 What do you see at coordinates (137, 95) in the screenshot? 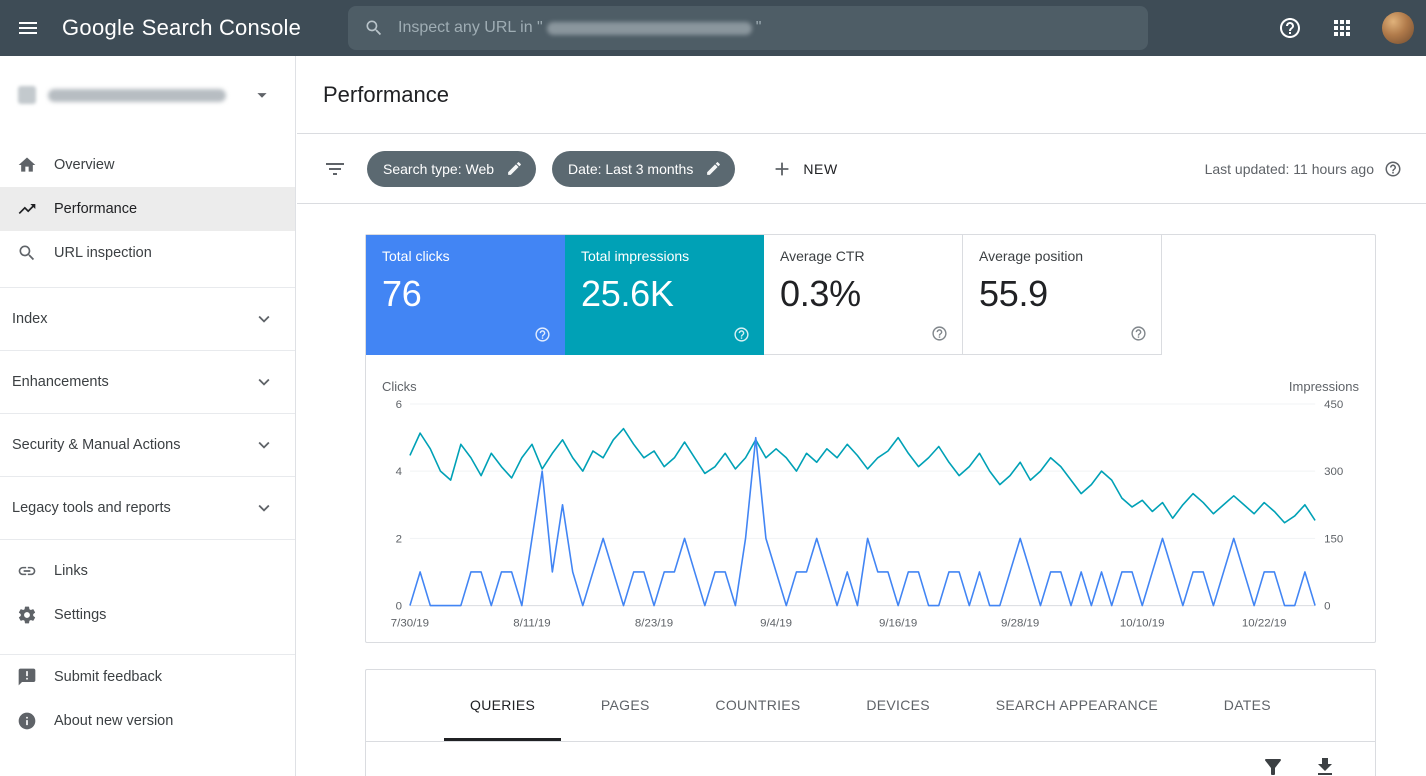
I see `redacted-property-name` at bounding box center [137, 95].